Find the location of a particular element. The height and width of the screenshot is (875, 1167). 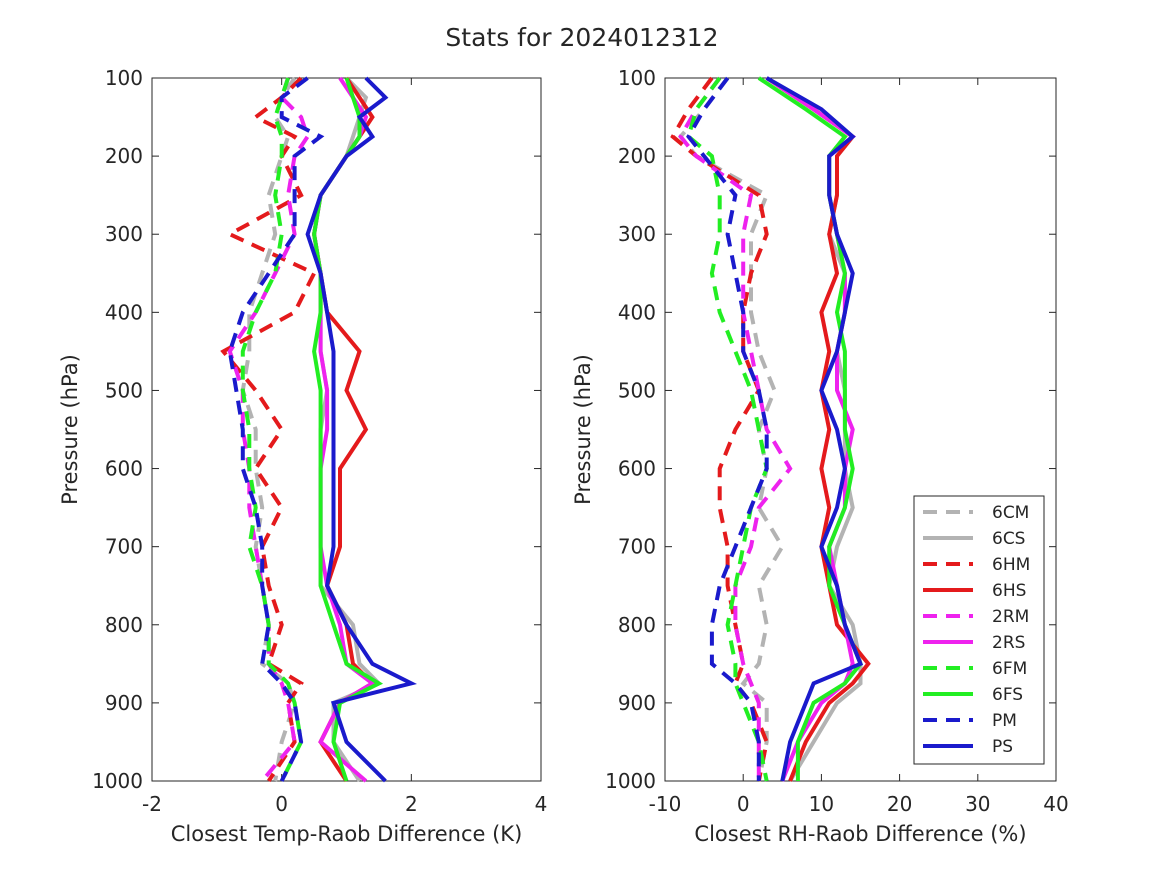

rh-x-tick-label: 20 is located at coordinates (899, 804).